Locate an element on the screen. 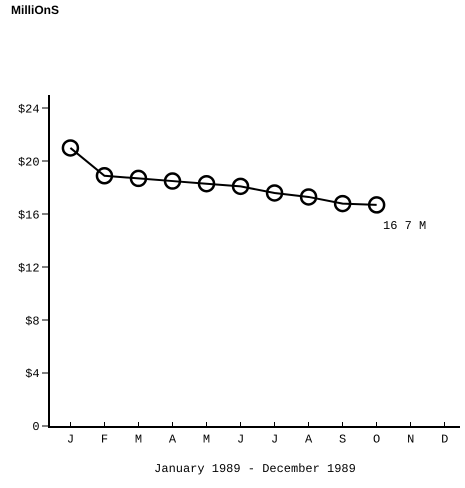 This screenshot has width=465, height=488. x-tick-label: F is located at coordinates (104, 439).